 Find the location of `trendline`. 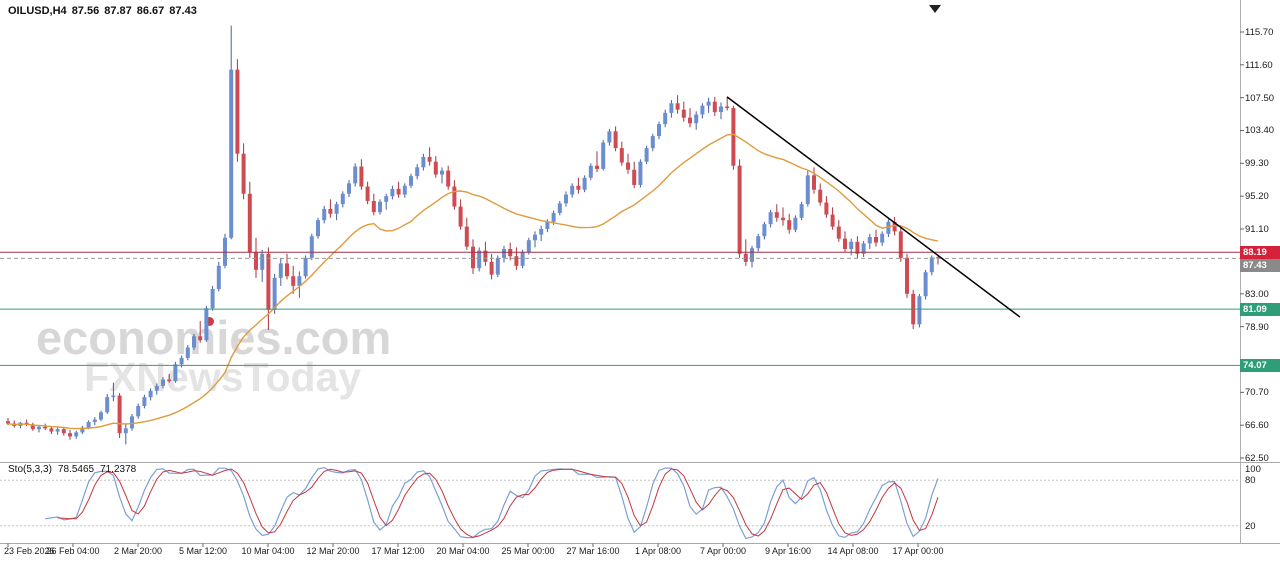

trendline is located at coordinates (873, 207).